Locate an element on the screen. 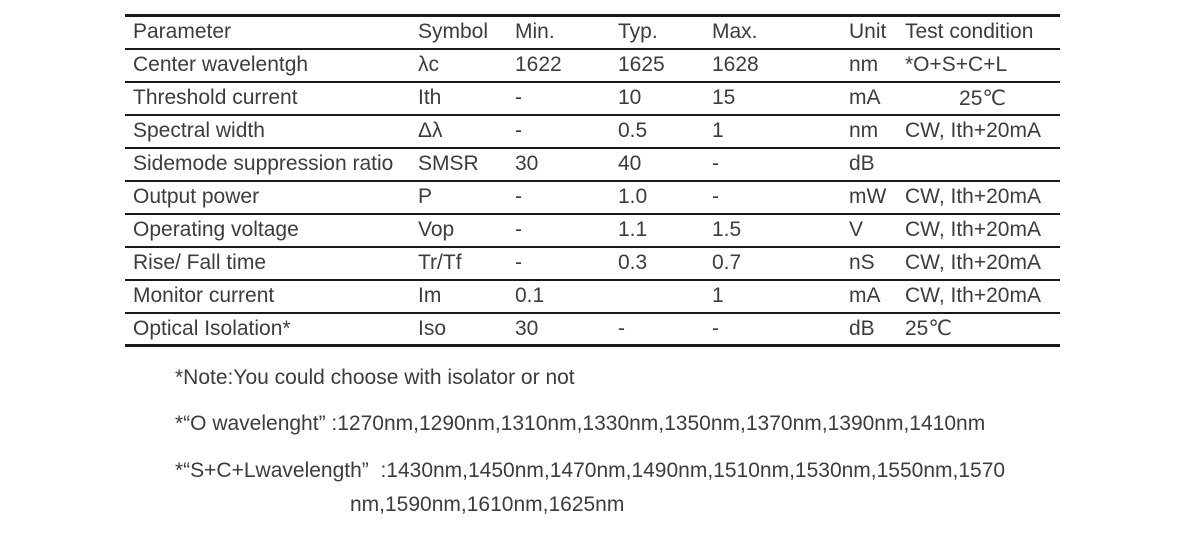 This screenshot has width=1186, height=556. symbol-cell: Vop is located at coordinates (436, 229).